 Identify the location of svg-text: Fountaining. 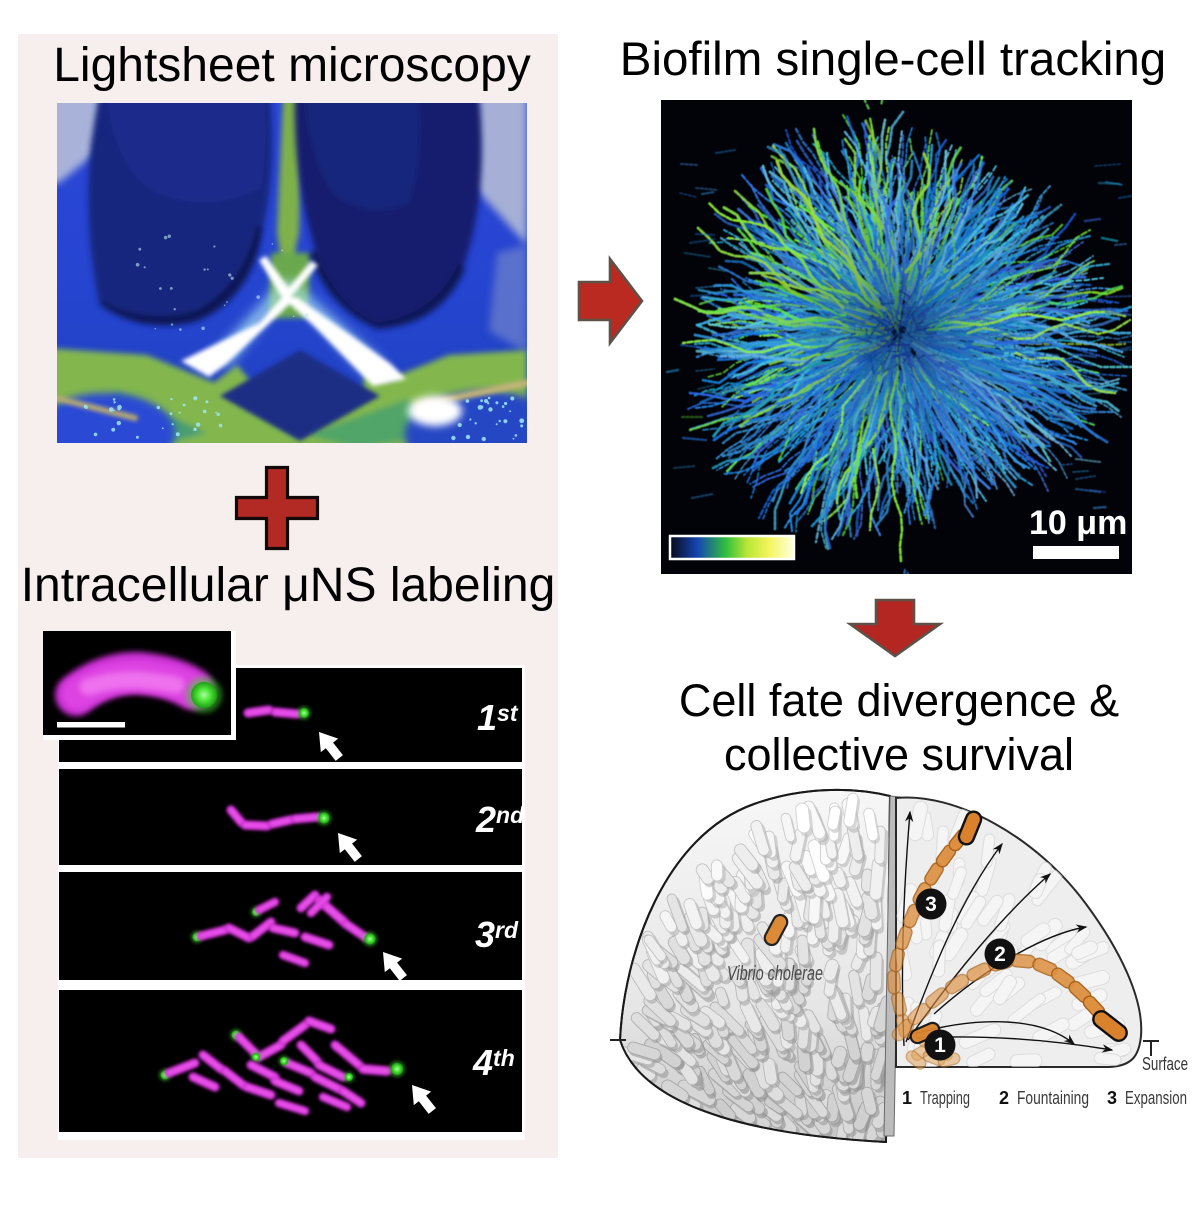
(1053, 1098).